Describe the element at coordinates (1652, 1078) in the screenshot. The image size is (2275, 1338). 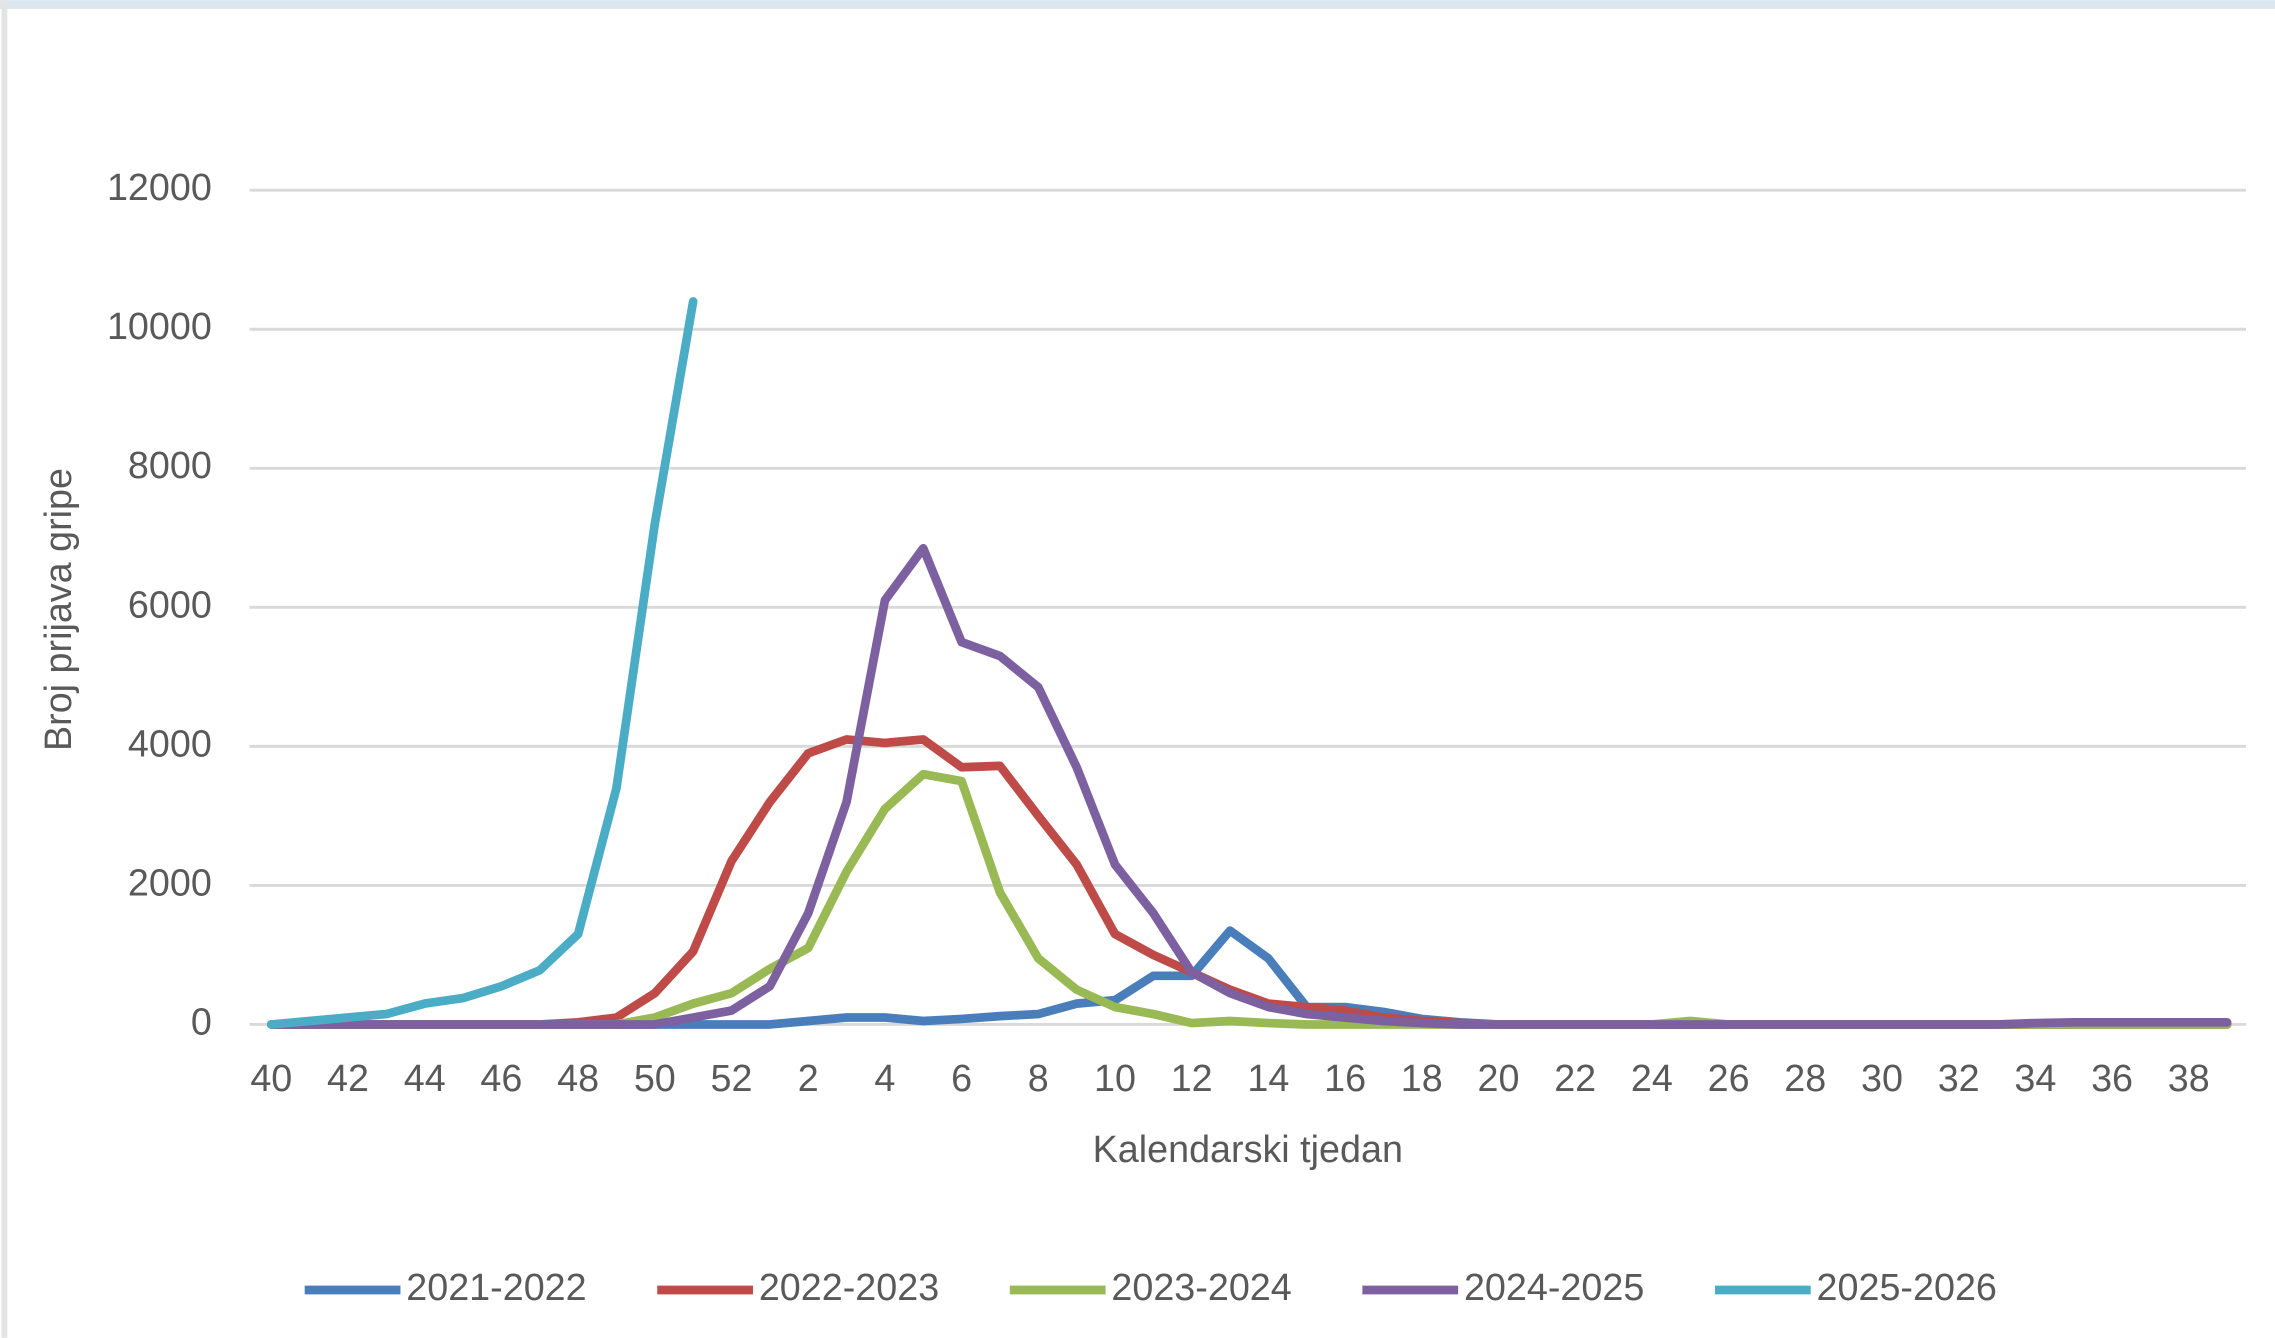
I see `x-tick-label: 24` at that location.